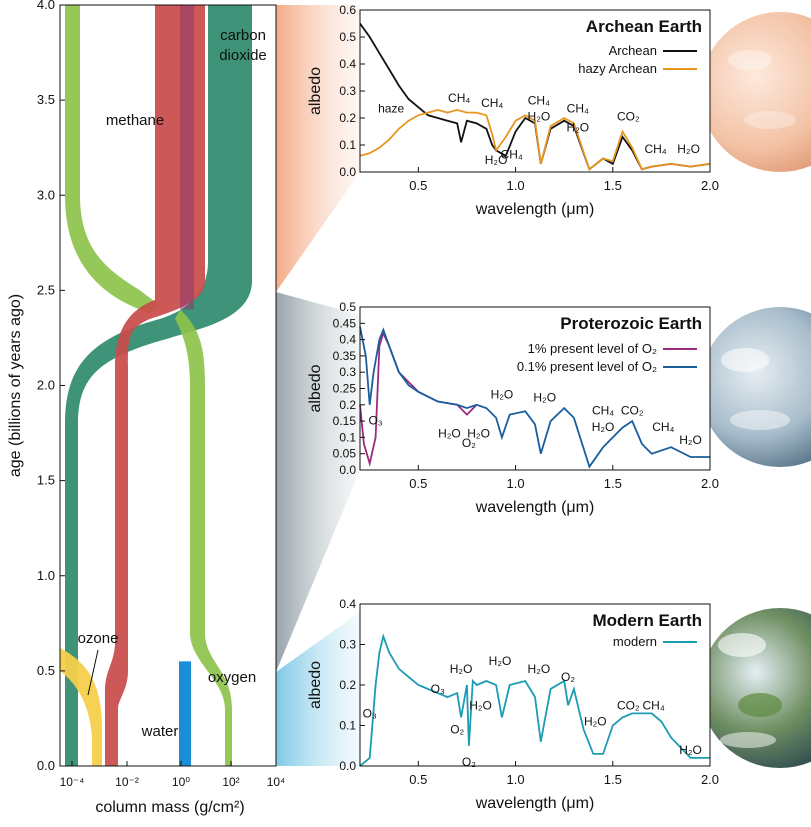  I want to click on legend-label: 1% present level of O₂, so click(592, 348).